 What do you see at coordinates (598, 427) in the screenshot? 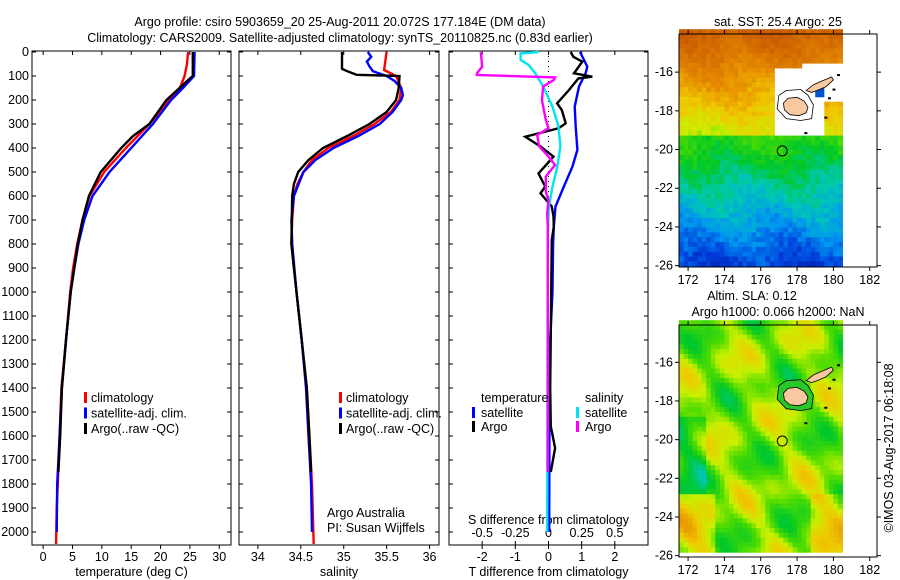
I see `legend-label: Argo` at bounding box center [598, 427].